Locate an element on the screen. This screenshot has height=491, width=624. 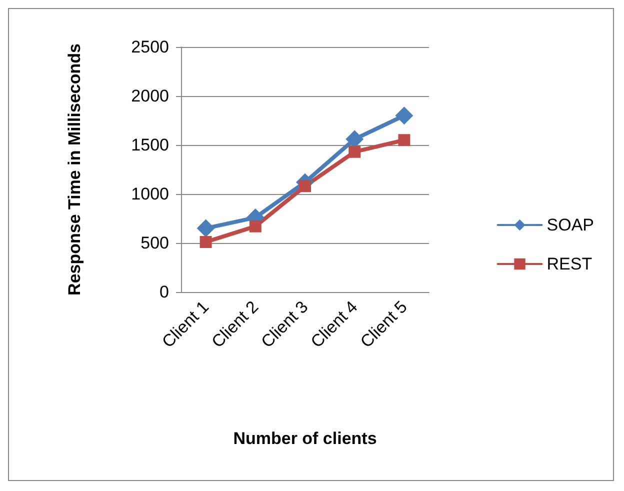
y-axis-title: Response Time in Milliseconds is located at coordinates (74, 170).